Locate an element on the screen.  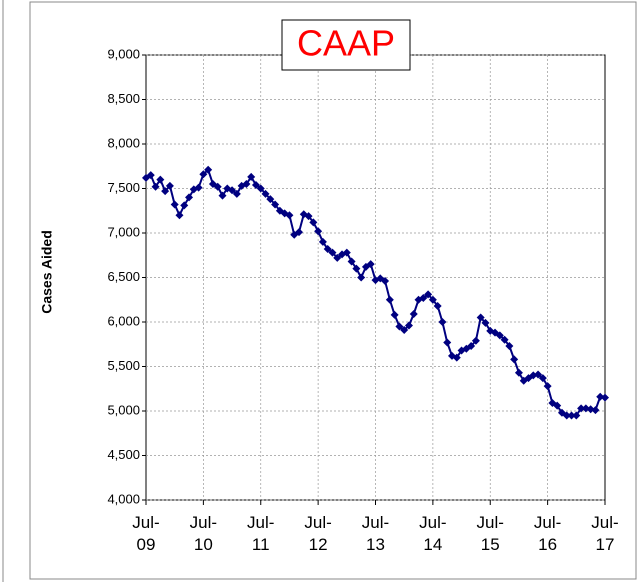
y-tick-label: 7,500 is located at coordinates (123, 187).